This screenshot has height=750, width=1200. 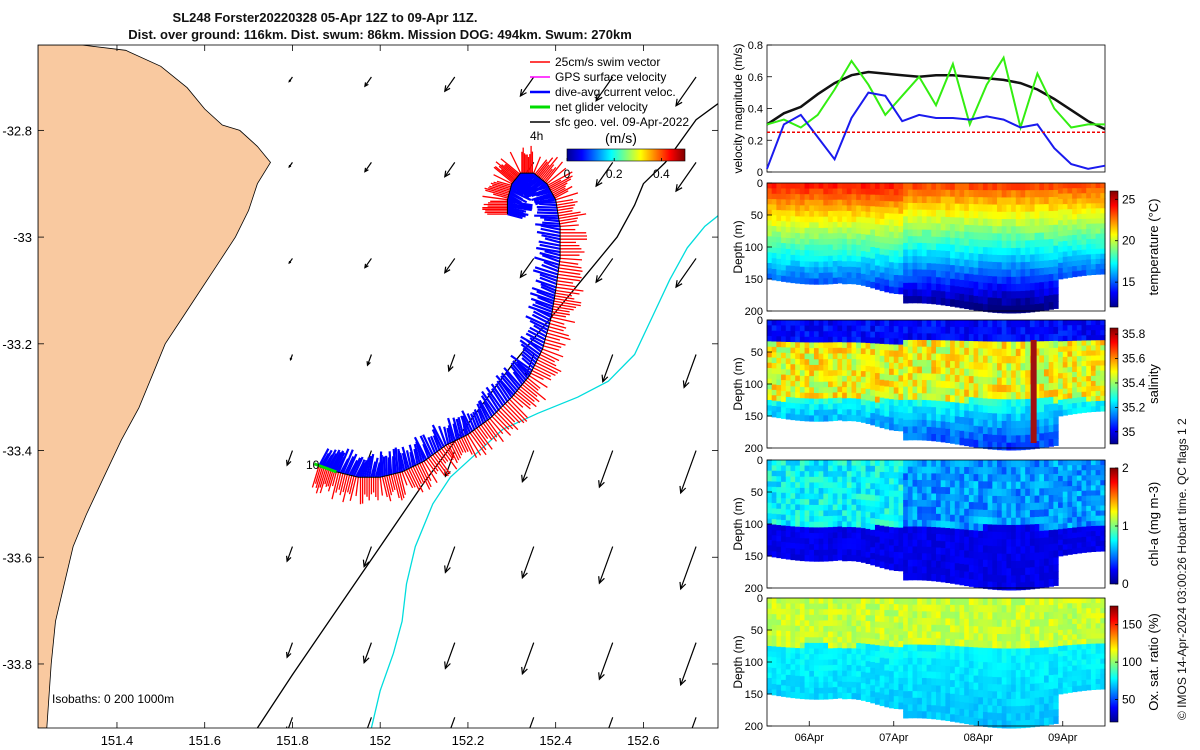 What do you see at coordinates (501, 425) in the screenshot?
I see `swim-vector` at bounding box center [501, 425].